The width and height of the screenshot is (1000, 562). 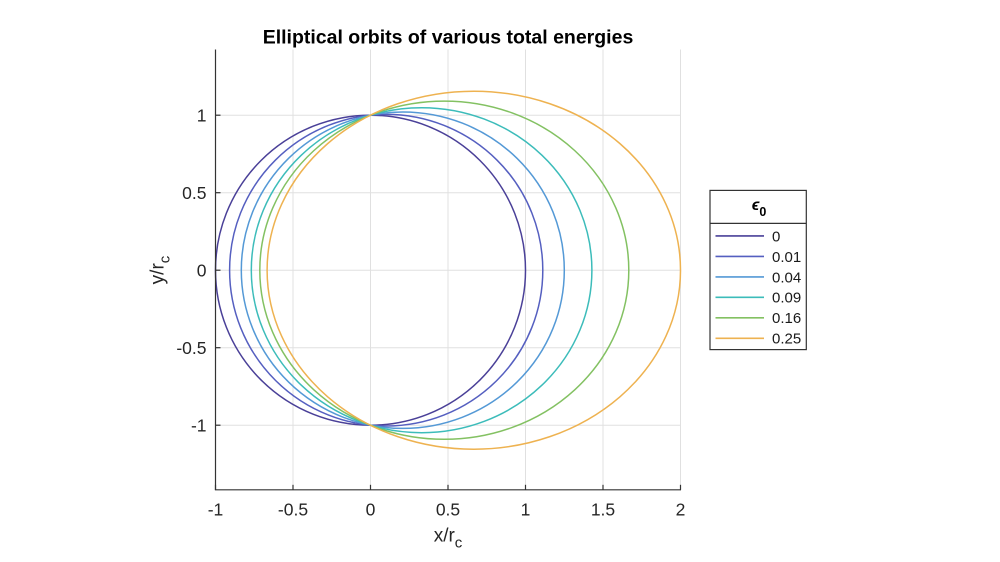 I want to click on svg-text: 0.25, so click(x=786, y=339).